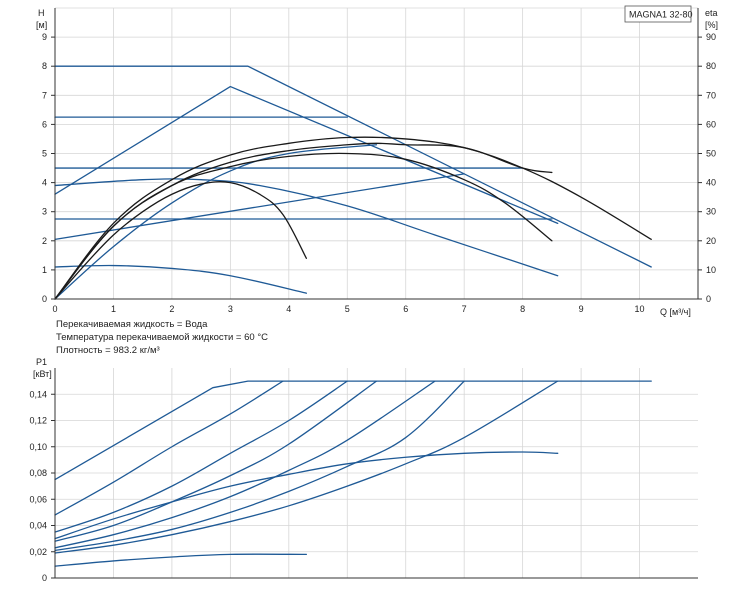 This screenshot has height=600, width=750. What do you see at coordinates (711, 241) in the screenshot?
I see `efficiency-tick-label: 20` at bounding box center [711, 241].